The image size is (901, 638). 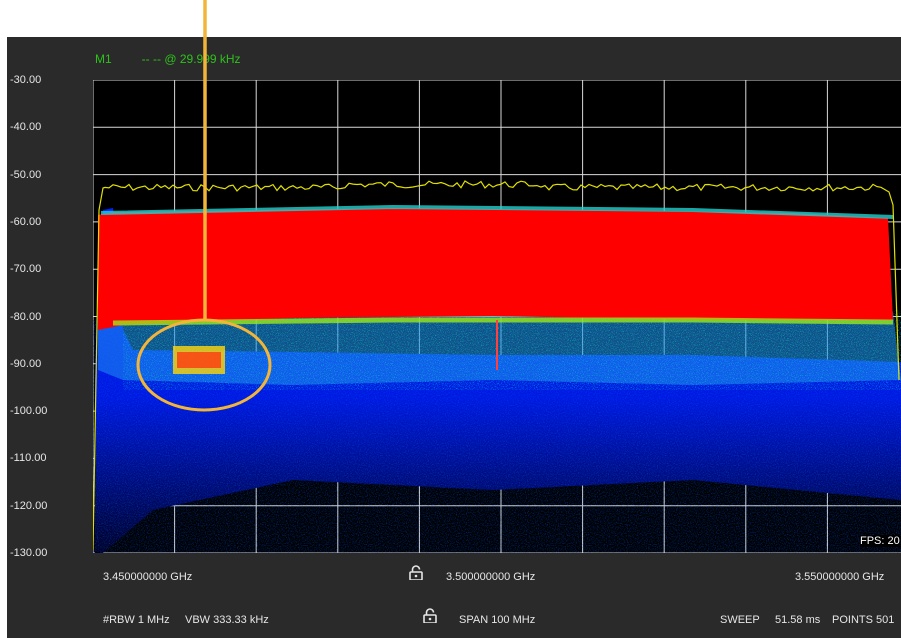 What do you see at coordinates (26, 316) in the screenshot?
I see `y-tick-label: -80.00` at bounding box center [26, 316].